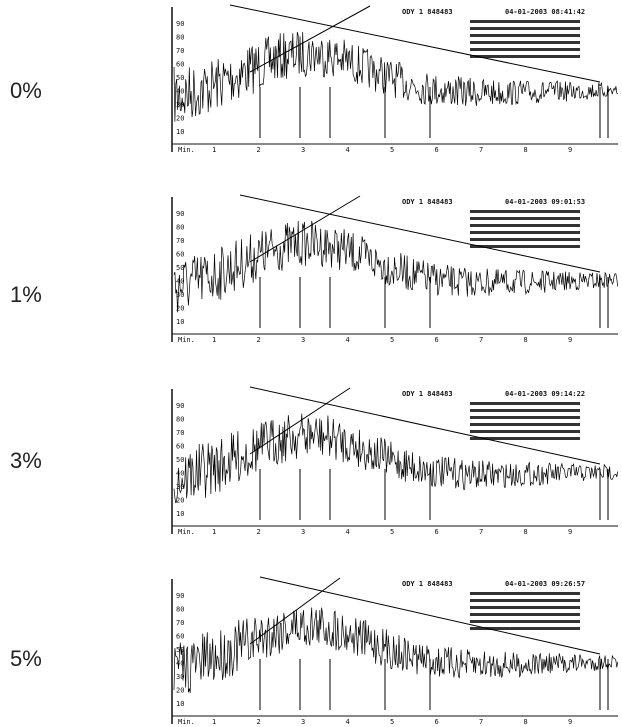 Image resolution: width=622 pixels, height=727 pixels. Describe the element at coordinates (545, 584) in the screenshot. I see `panel-timestamp: 04-01-2003 09:26:57` at that location.